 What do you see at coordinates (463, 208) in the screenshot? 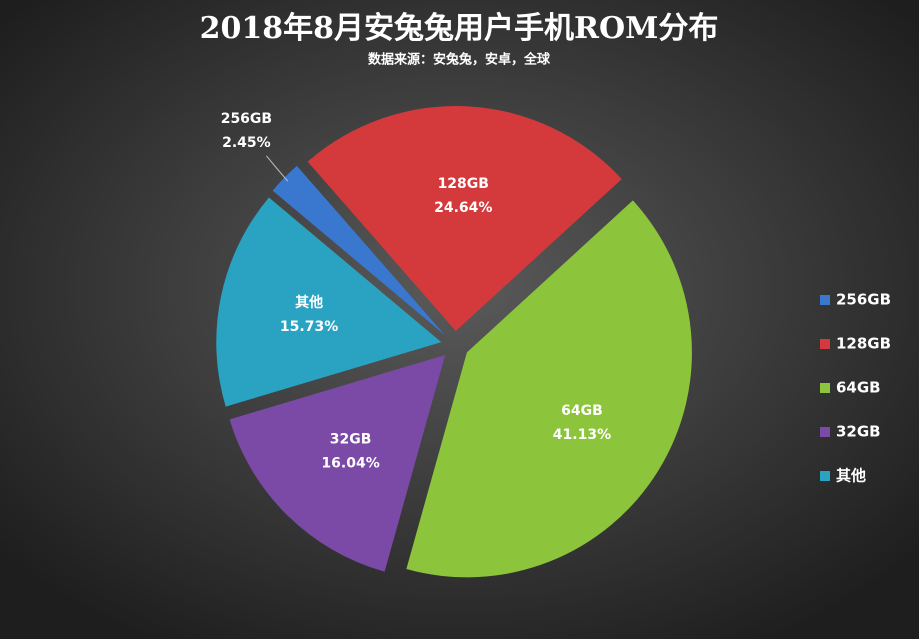
I see `slice-value-label: 24.64%` at bounding box center [463, 208].